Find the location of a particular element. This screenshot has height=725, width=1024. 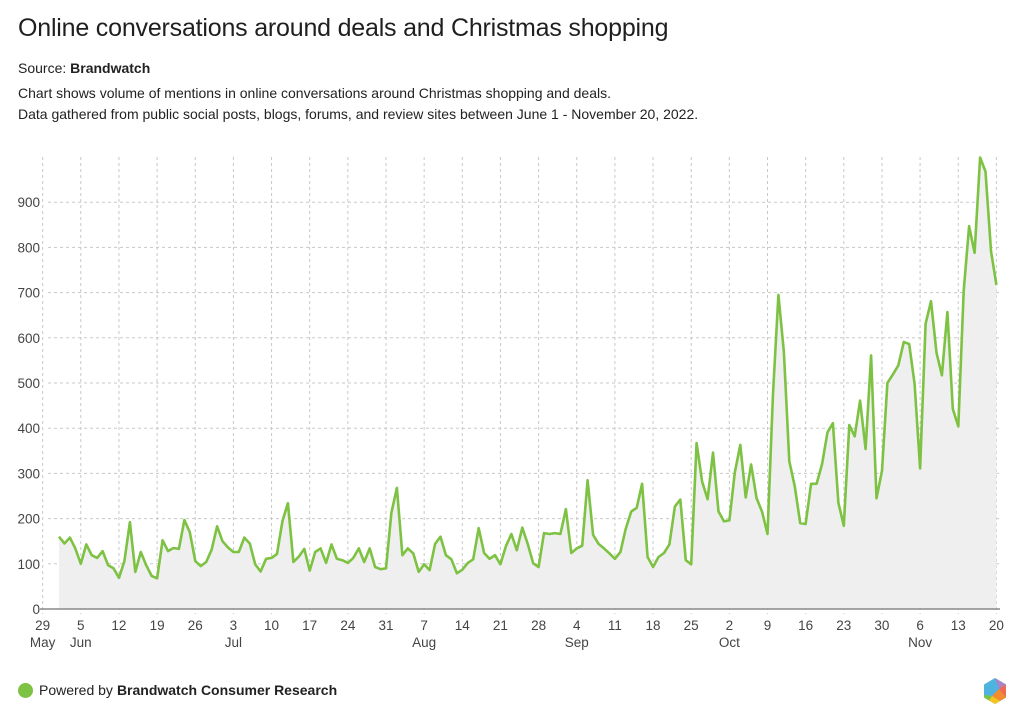

powered-by-label: Powered by is located at coordinates (76, 690).